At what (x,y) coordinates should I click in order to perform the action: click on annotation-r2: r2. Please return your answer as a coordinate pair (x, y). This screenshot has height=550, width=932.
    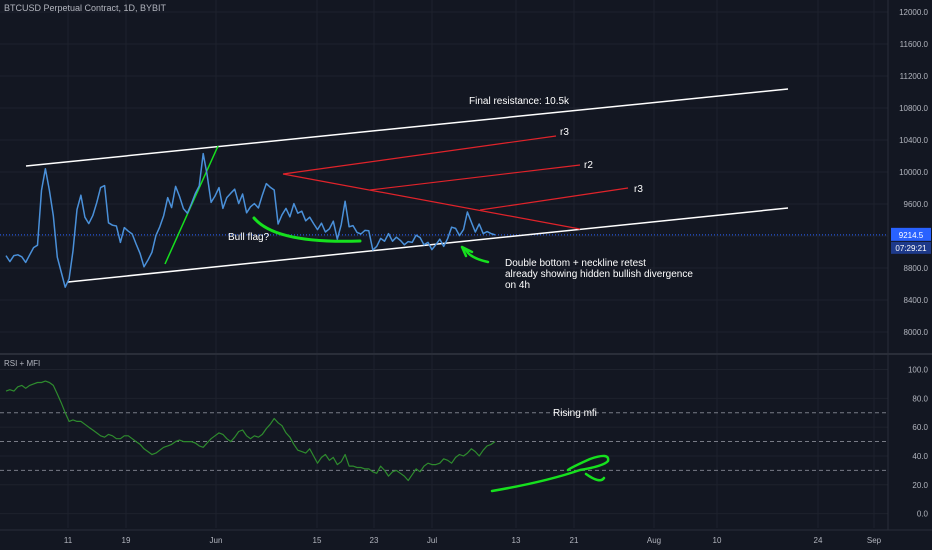
    Looking at the image, I should click on (588, 165).